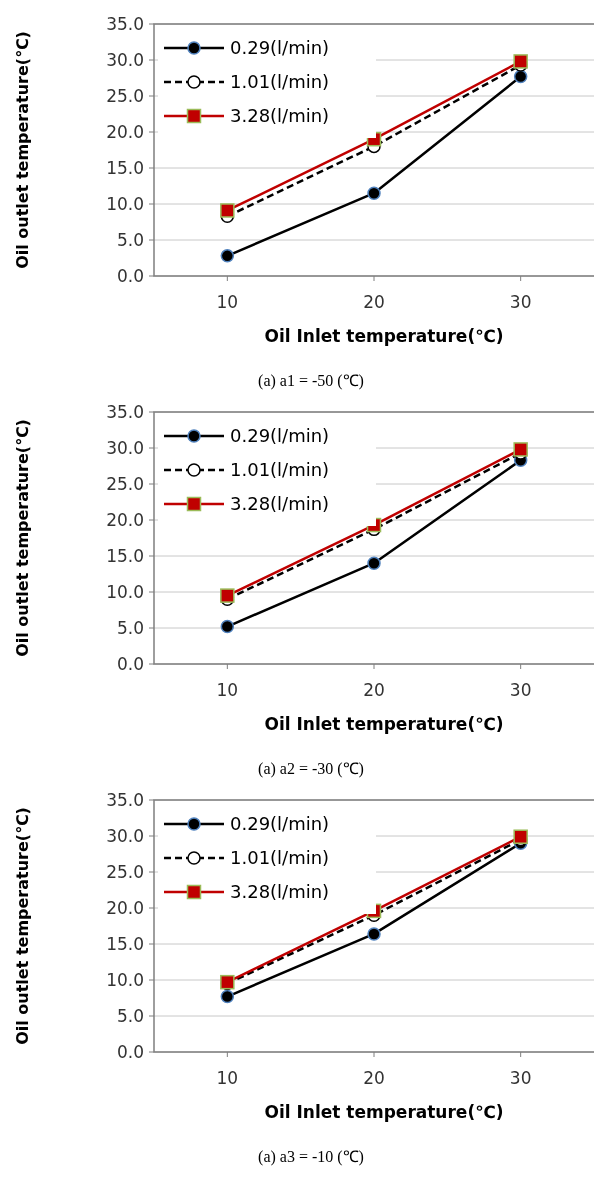 This screenshot has width=602, height=1180. Describe the element at coordinates (311, 381) in the screenshot. I see `text: (a) a1 = -50 (℃)` at that location.